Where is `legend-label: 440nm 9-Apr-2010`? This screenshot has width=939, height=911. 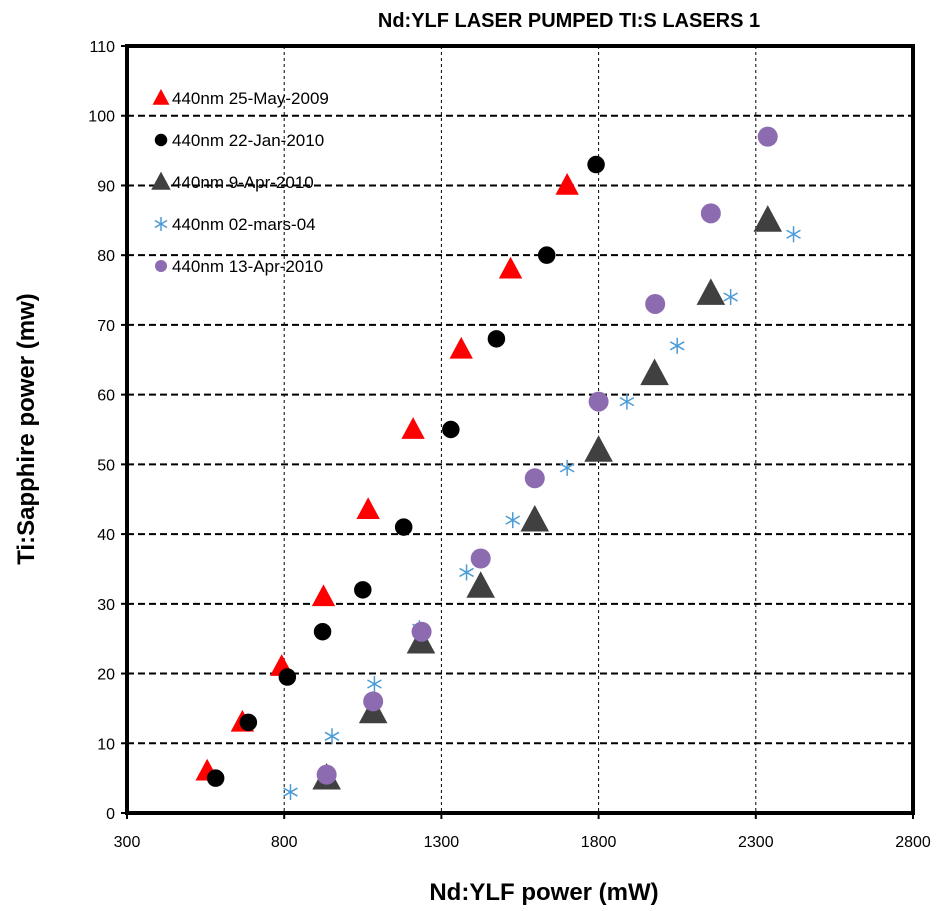 legend-label: 440nm 9-Apr-2010 is located at coordinates (243, 182).